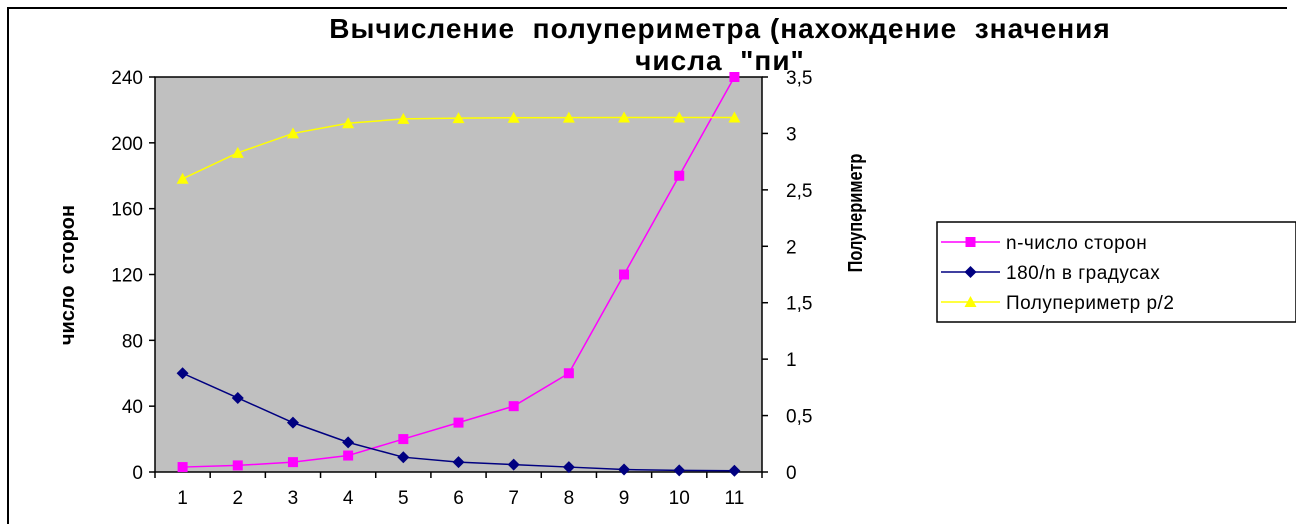  What do you see at coordinates (791, 360) in the screenshot?
I see `y-right-tick-label: 1` at bounding box center [791, 360].